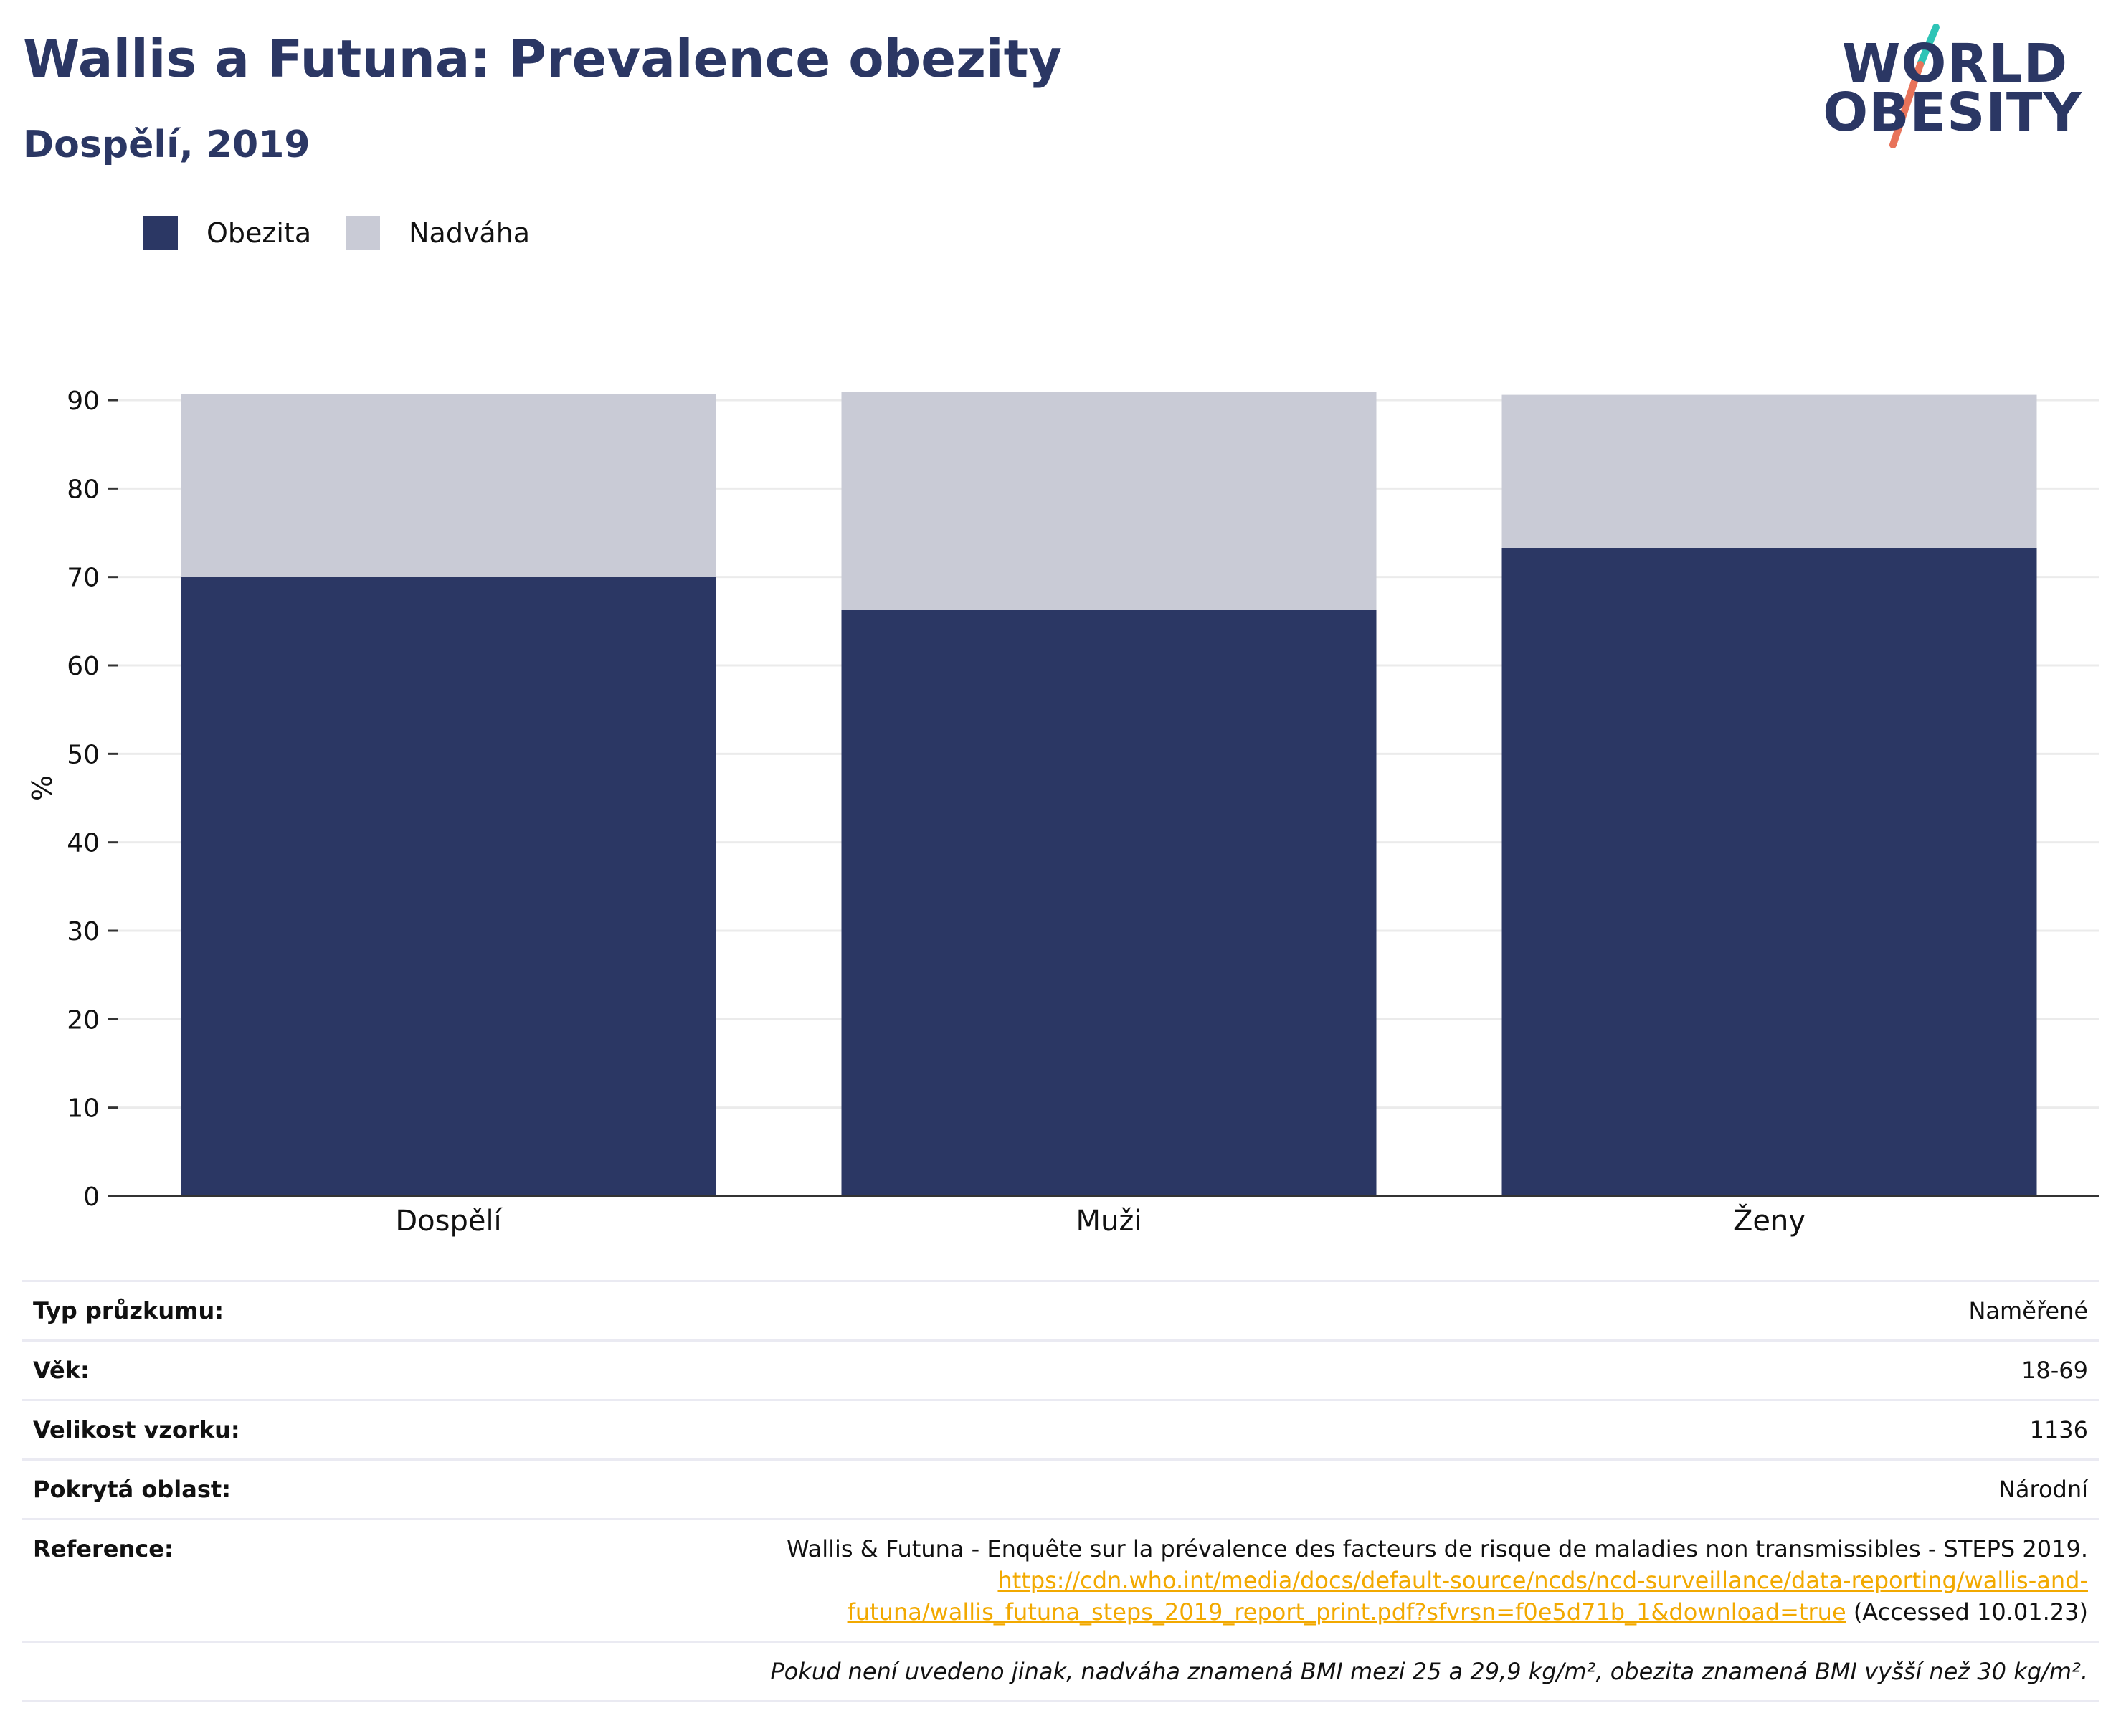 The width and height of the screenshot is (2121, 1736). What do you see at coordinates (42, 788) in the screenshot?
I see `y-axis-label: %` at bounding box center [42, 788].